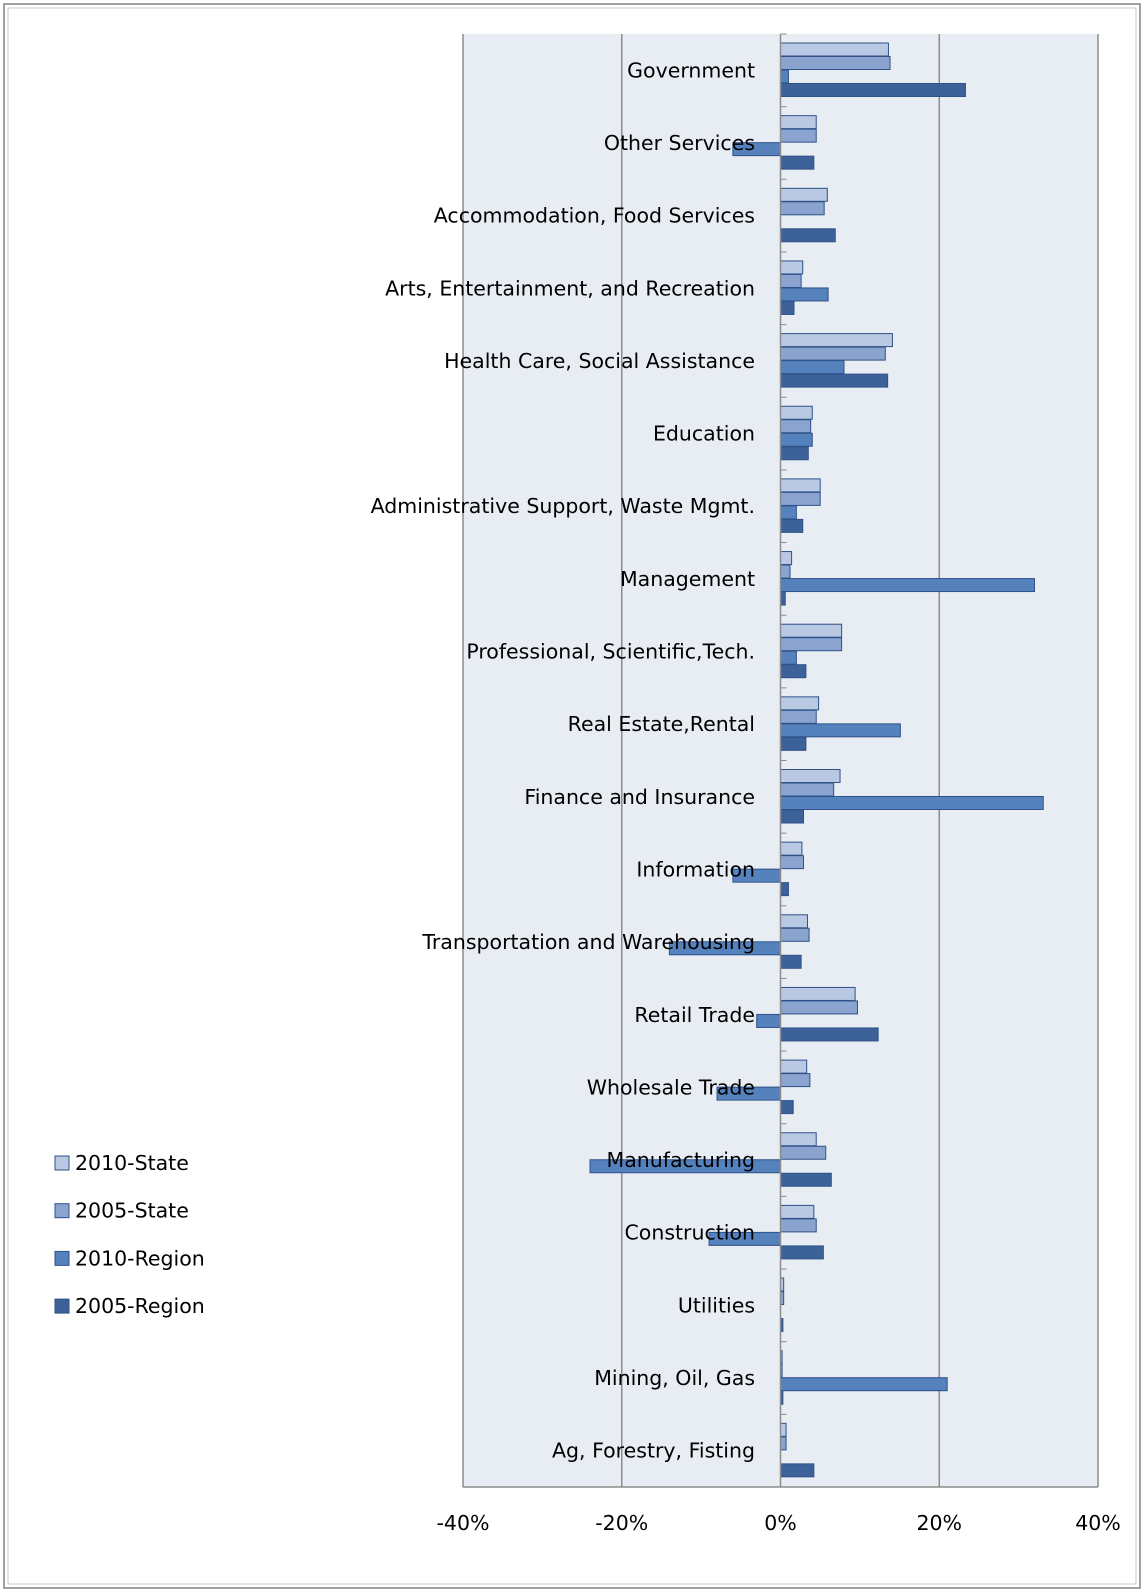  What do you see at coordinates (588, 942) in the screenshot?
I see `category-label: Transportation and Warehousing` at bounding box center [588, 942].